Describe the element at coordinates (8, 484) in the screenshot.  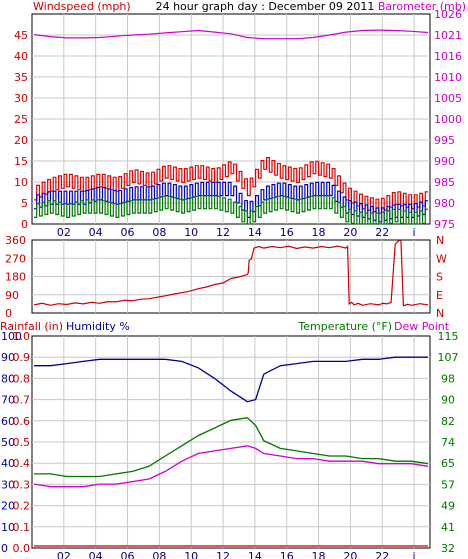
I see `y-tick-label-humidity: 30` at that location.